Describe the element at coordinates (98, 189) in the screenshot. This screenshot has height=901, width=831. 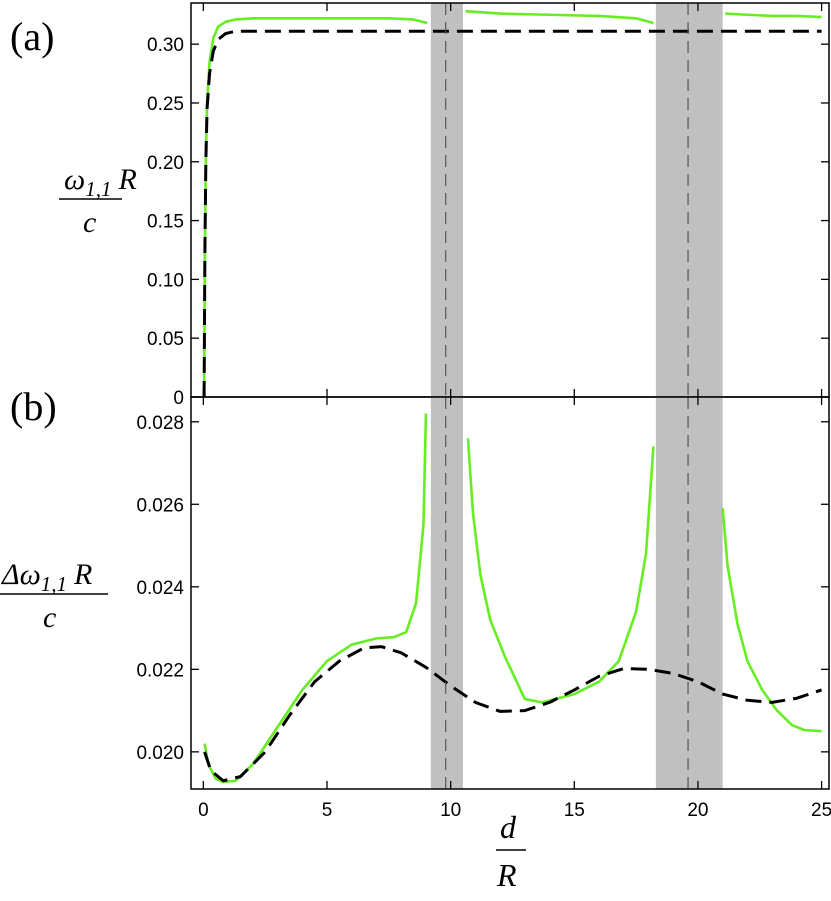
I see `ylabel-a-subscript: 1,1` at that location.